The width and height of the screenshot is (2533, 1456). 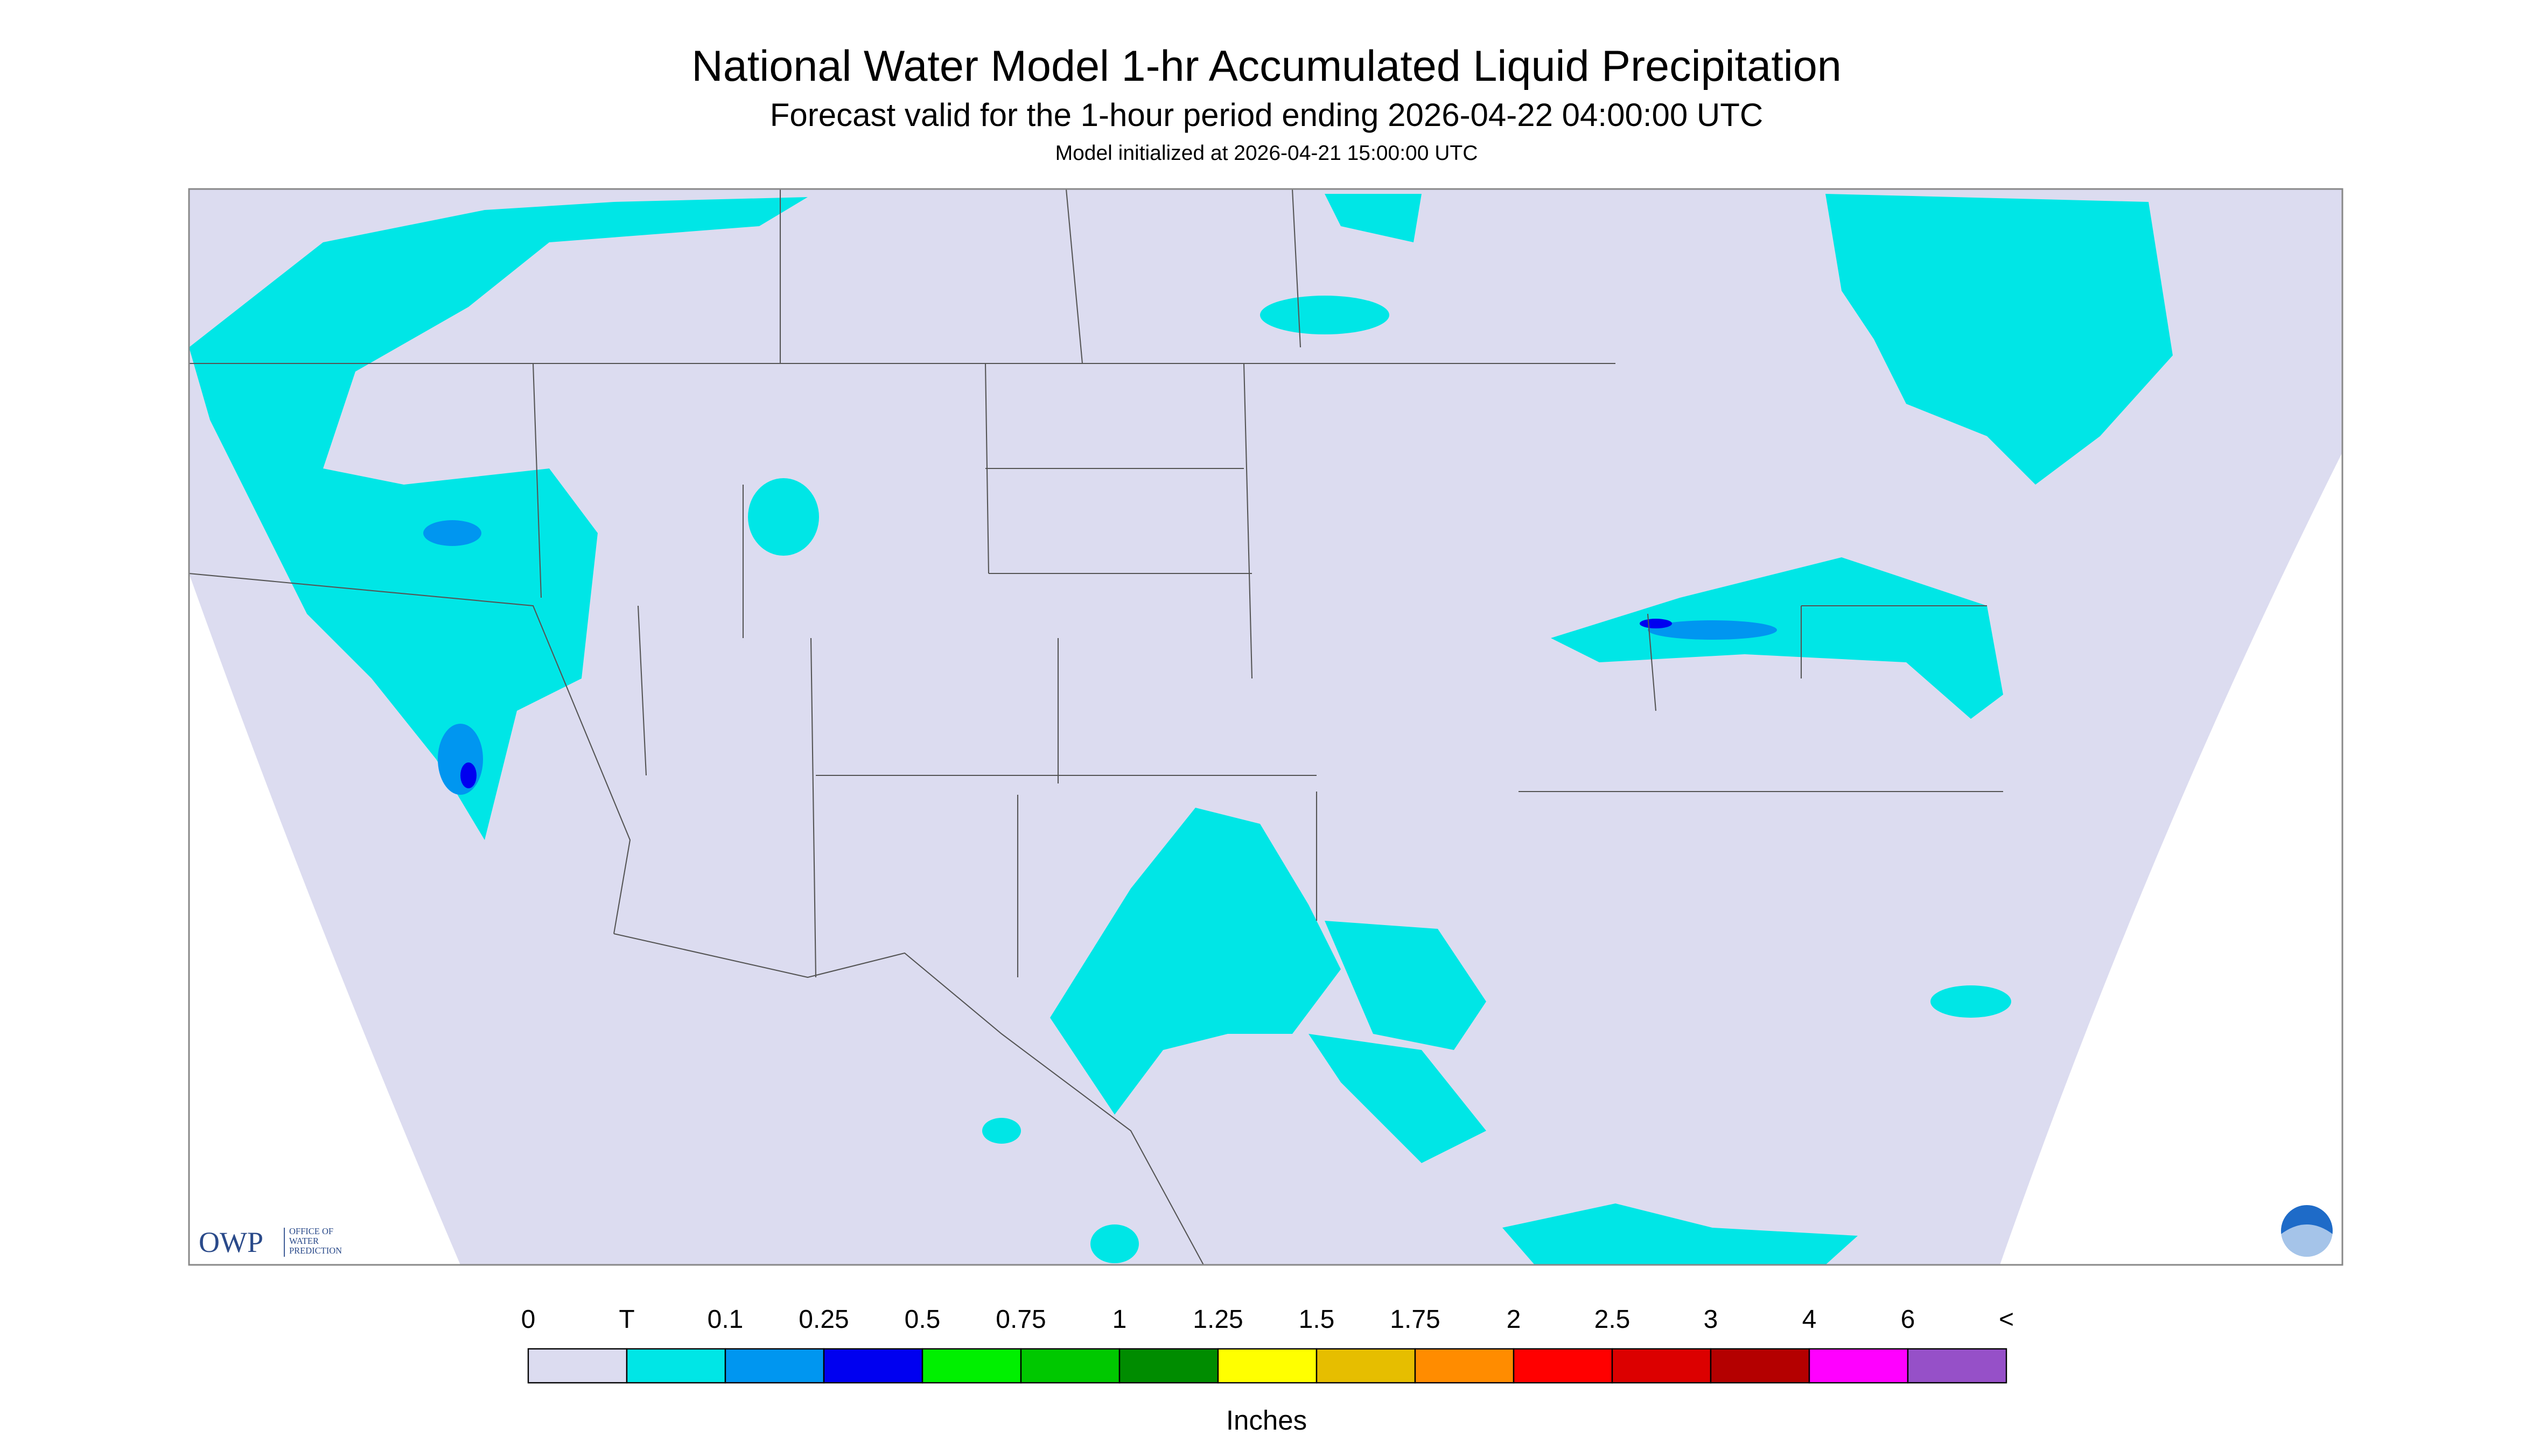 What do you see at coordinates (1066, 704) in the screenshot?
I see `precip-areas-heaviest` at bounding box center [1066, 704].